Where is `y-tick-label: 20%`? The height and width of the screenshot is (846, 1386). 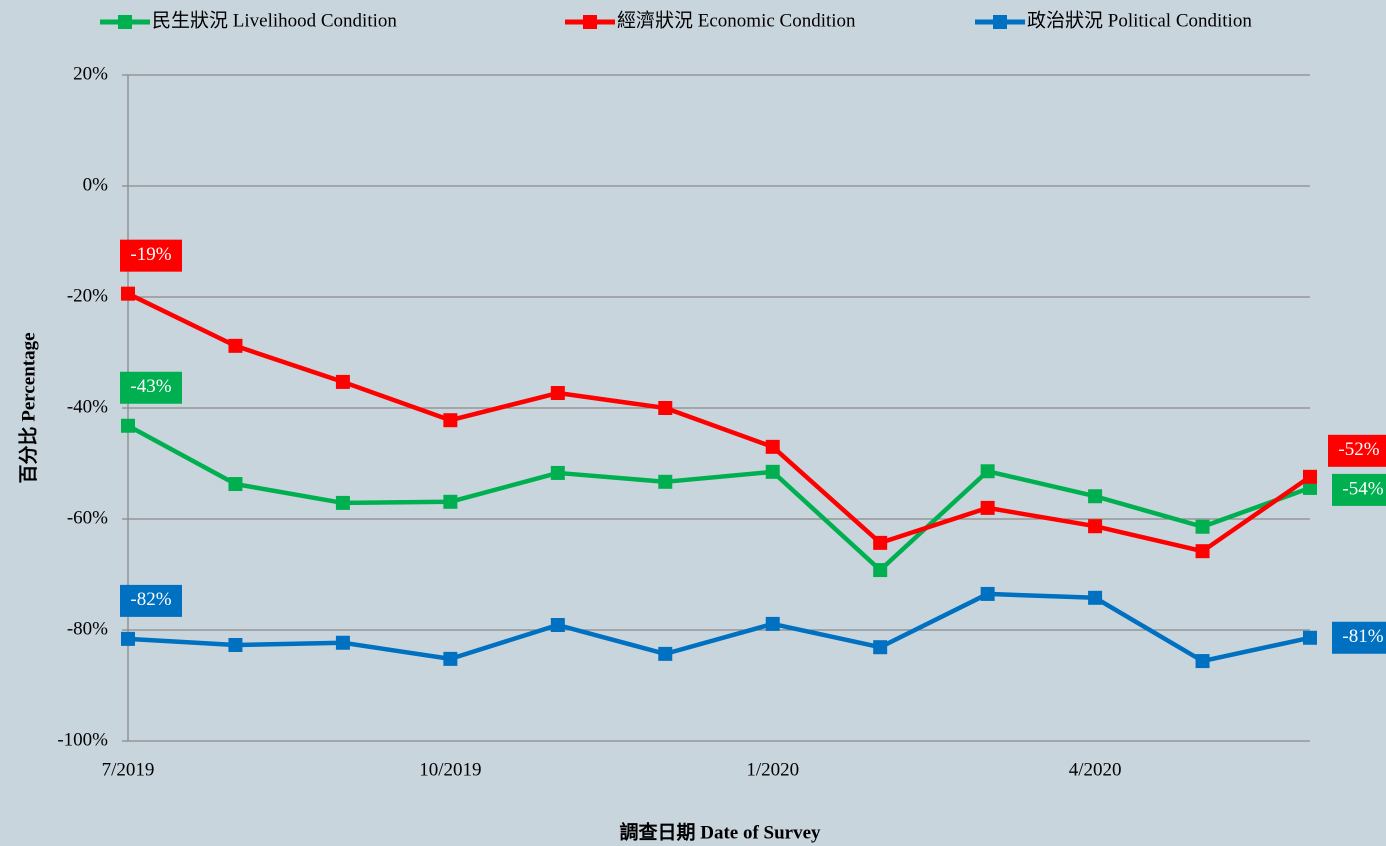
y-tick-label: 20% is located at coordinates (90, 73).